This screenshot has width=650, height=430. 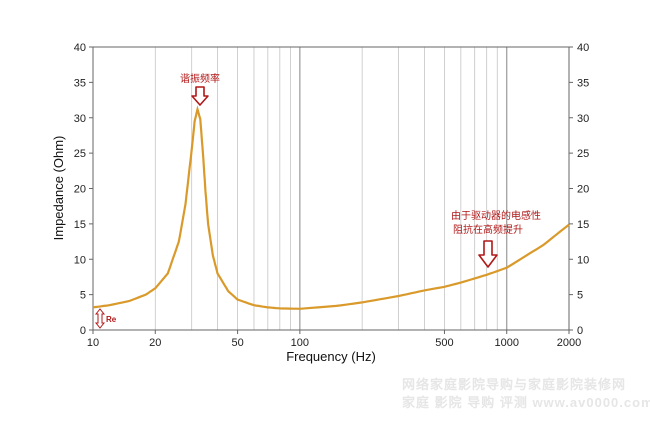 I want to click on y-tick-label: 20, so click(x=80, y=190).